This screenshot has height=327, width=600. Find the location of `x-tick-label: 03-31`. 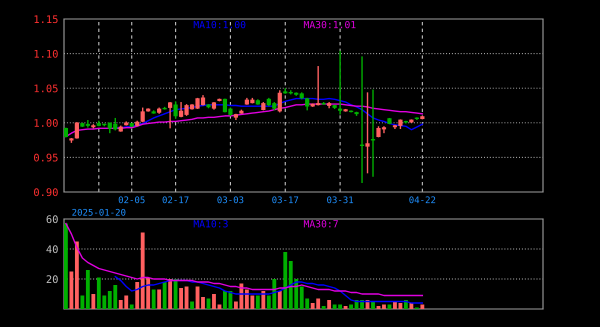

x-tick-label: 03-31 is located at coordinates (340, 200).